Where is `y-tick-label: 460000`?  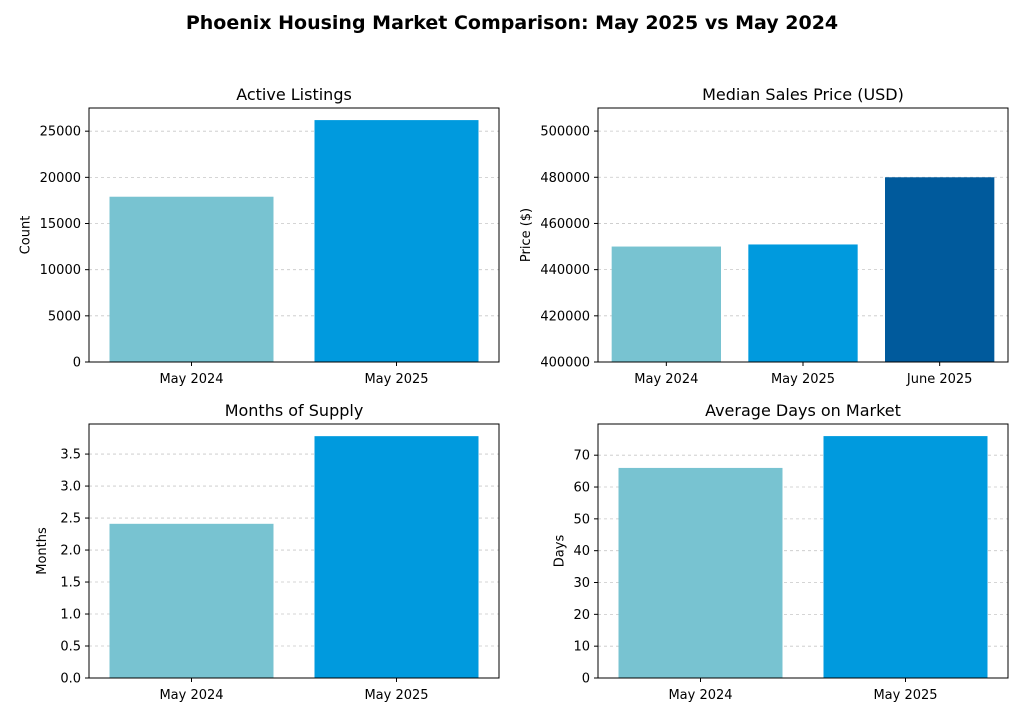
y-tick-label: 460000 is located at coordinates (565, 224).